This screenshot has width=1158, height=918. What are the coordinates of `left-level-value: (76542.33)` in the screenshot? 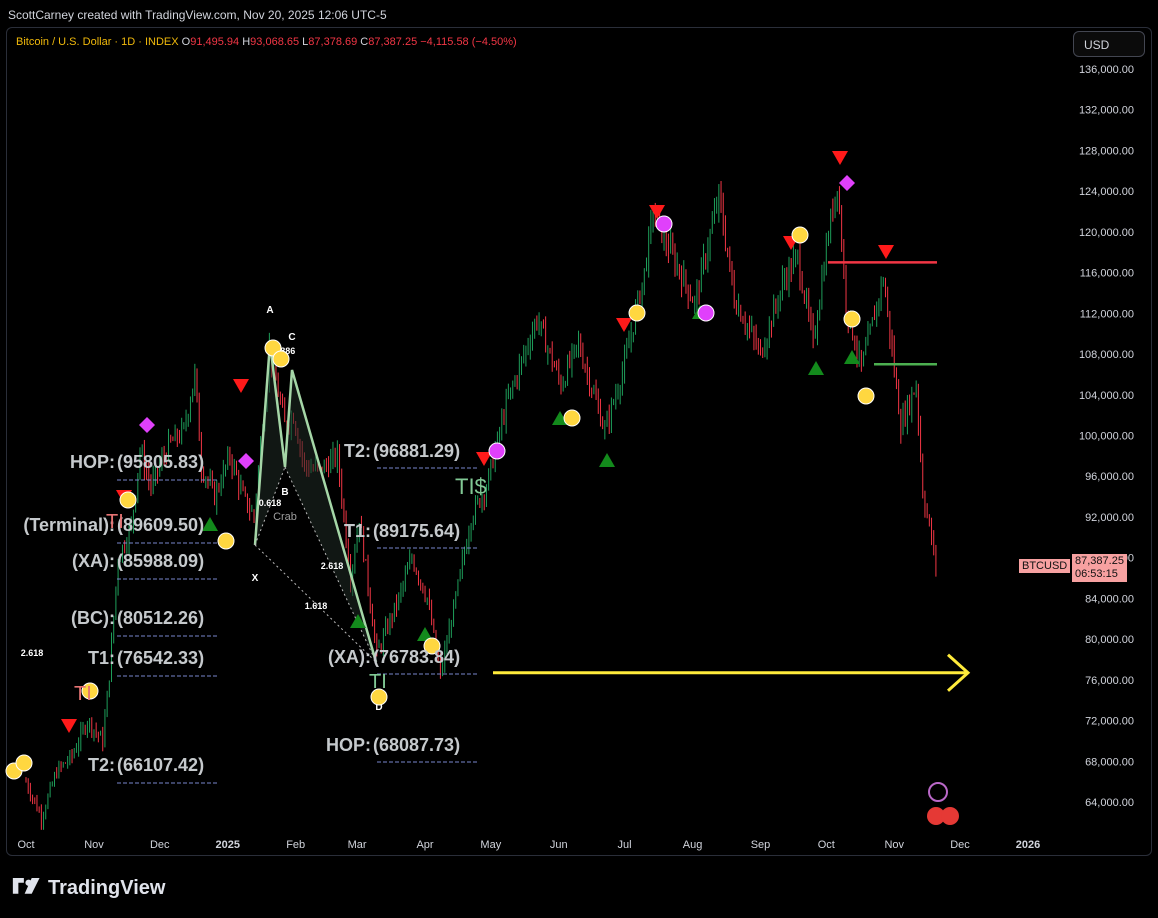 It's located at (160, 658).